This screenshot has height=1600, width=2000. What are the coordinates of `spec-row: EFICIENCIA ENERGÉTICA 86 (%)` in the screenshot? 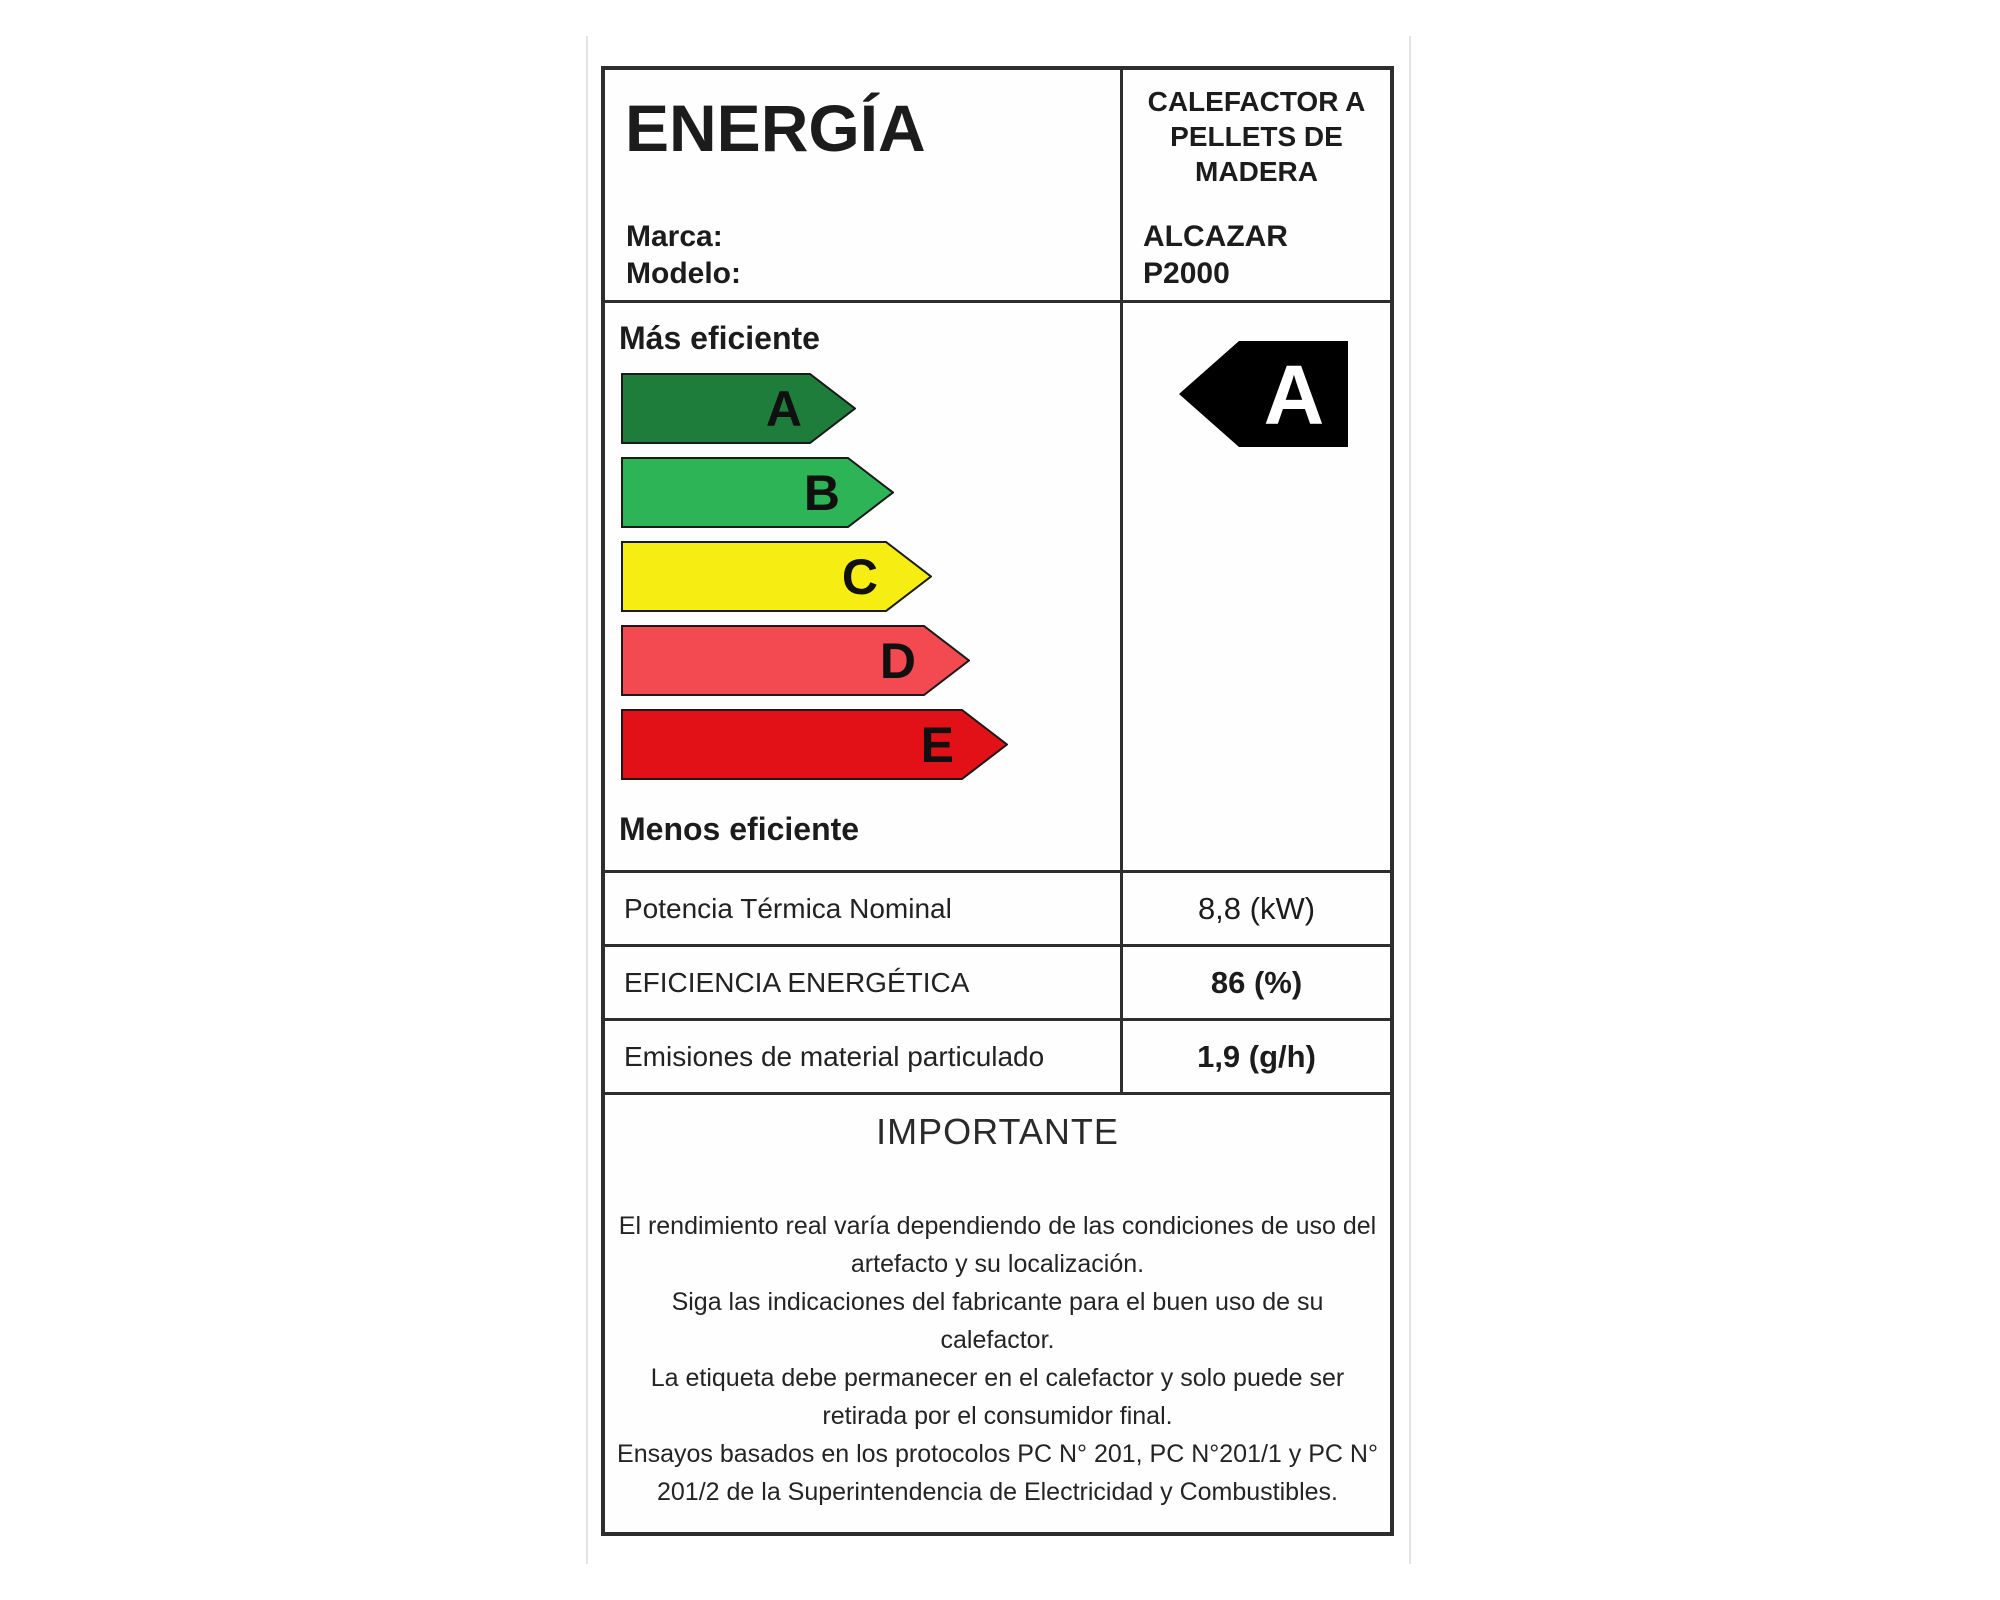 It's located at (997, 981).